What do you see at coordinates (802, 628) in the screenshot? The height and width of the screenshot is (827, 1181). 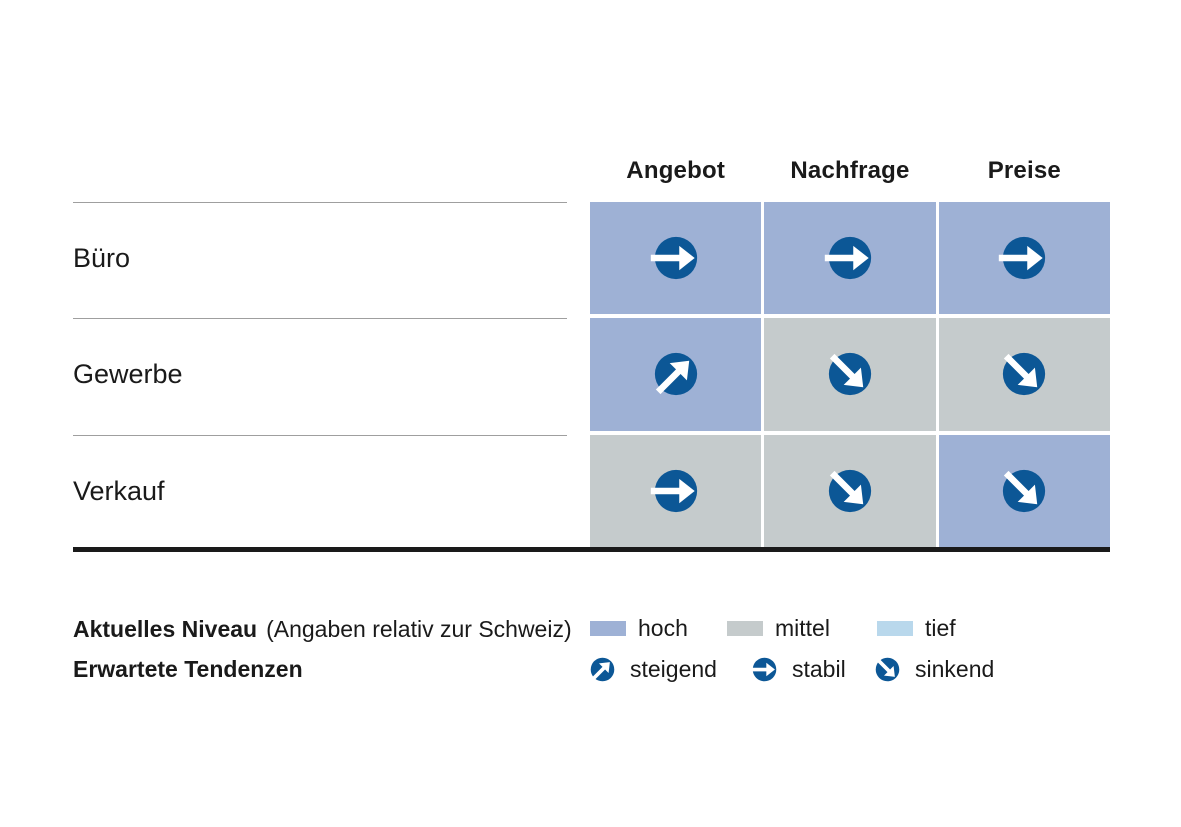 I see `legend-label: mittel` at bounding box center [802, 628].